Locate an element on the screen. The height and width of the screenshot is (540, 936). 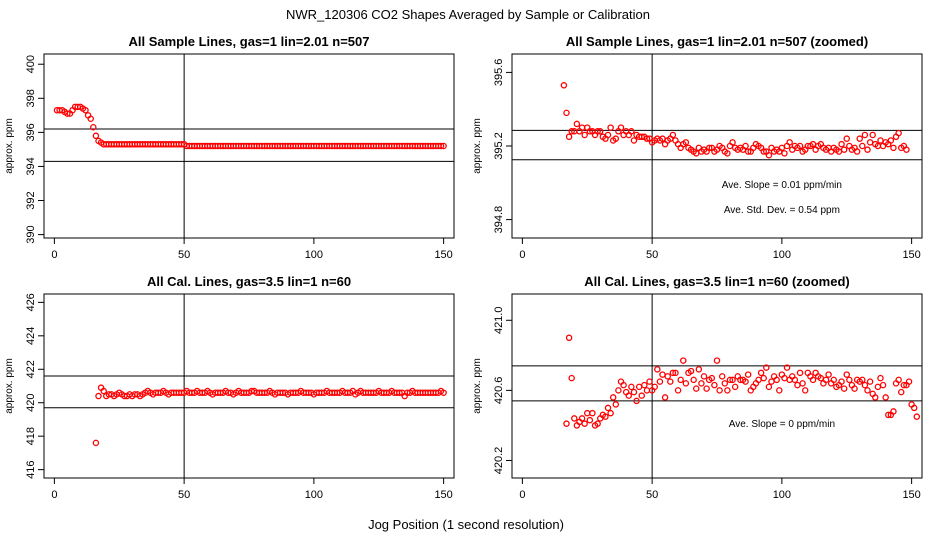
y-tick-label: 395.6 is located at coordinates (499, 73).